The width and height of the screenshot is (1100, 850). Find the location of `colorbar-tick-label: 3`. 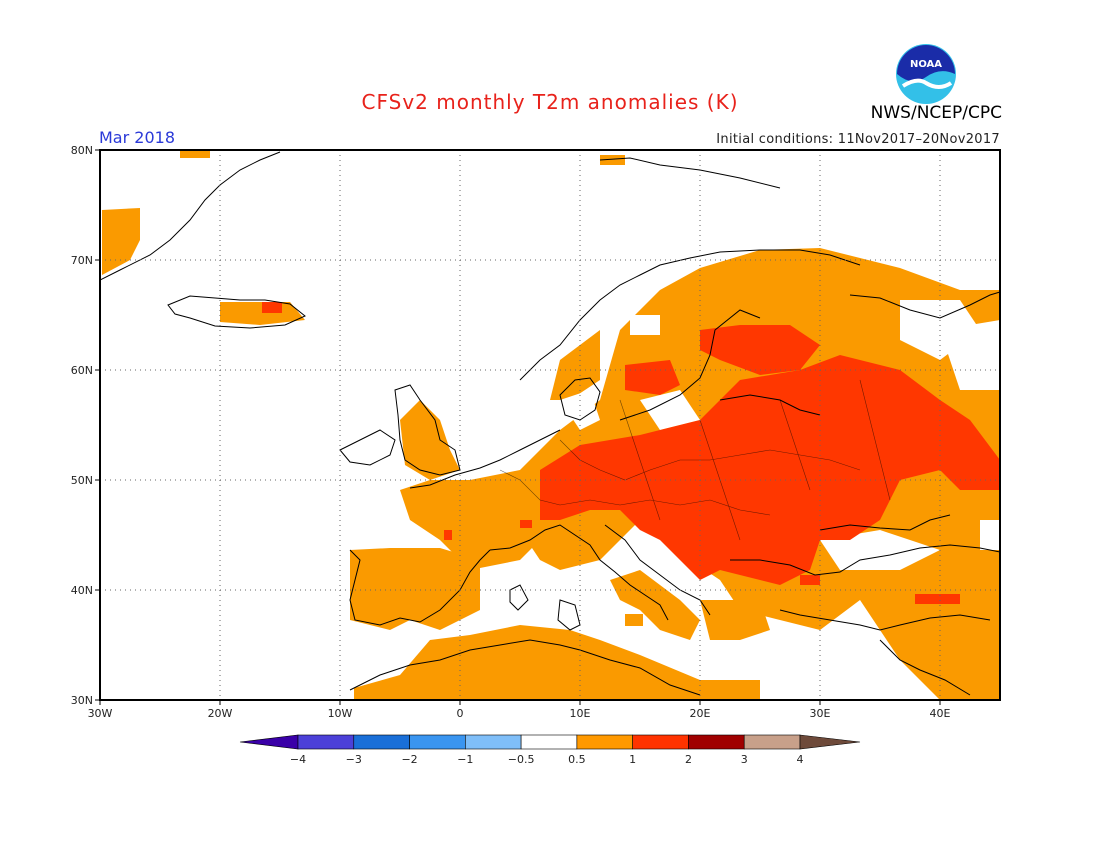

colorbar-tick-label: 3 is located at coordinates (744, 759).